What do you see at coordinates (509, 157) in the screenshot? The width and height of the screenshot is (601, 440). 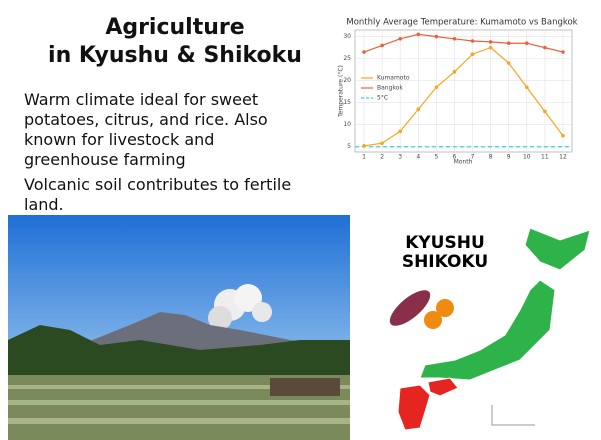 I see `x-tick-label: 9` at bounding box center [509, 157].